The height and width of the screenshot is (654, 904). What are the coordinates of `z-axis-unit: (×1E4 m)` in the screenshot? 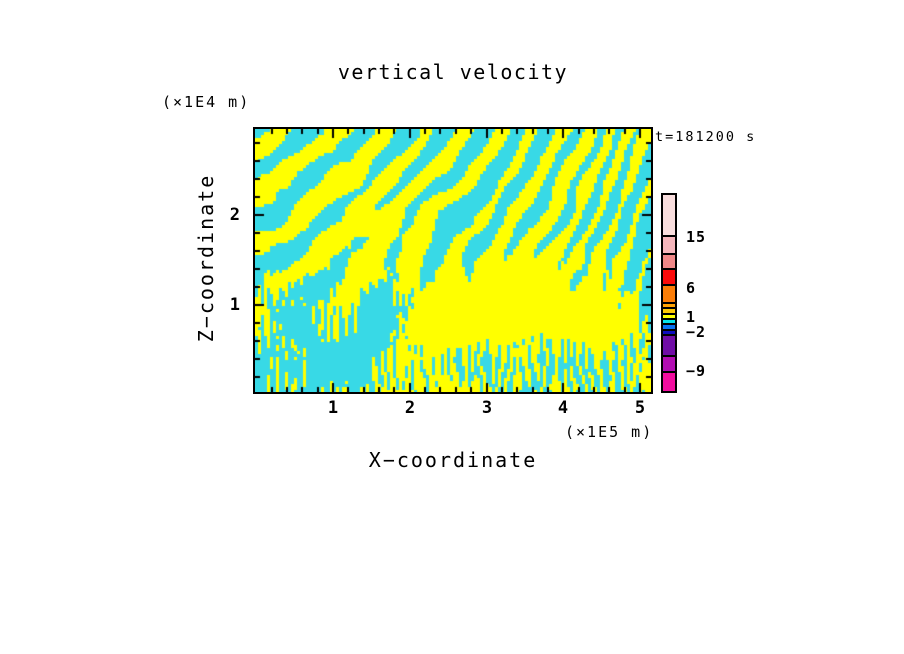 It's located at (206, 102).